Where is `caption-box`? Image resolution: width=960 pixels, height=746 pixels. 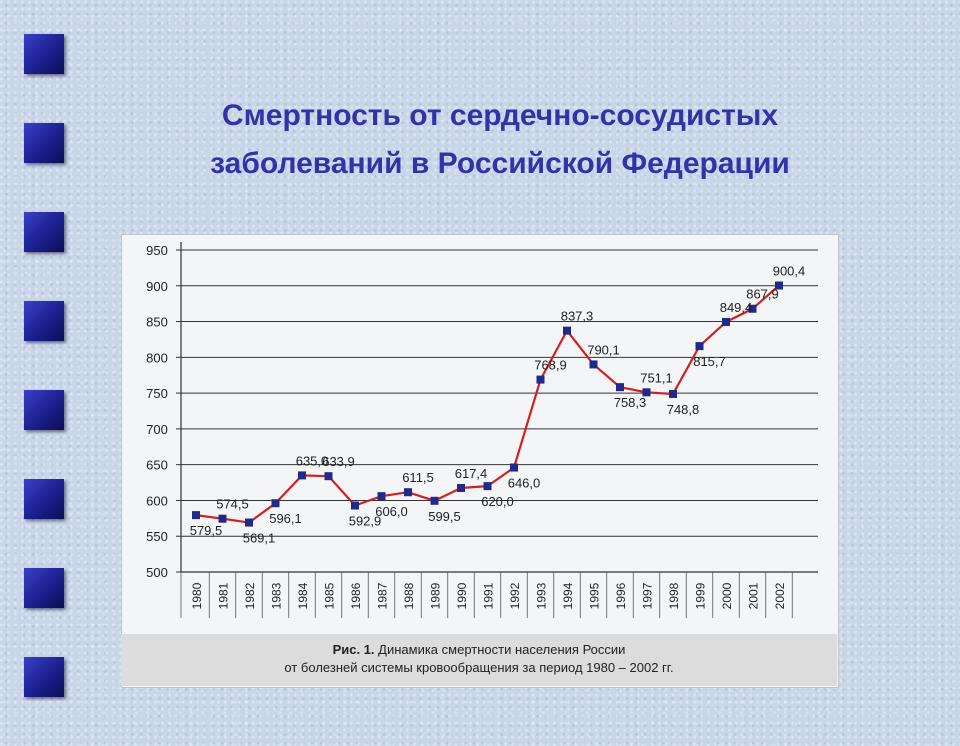 caption-box is located at coordinates (479, 660).